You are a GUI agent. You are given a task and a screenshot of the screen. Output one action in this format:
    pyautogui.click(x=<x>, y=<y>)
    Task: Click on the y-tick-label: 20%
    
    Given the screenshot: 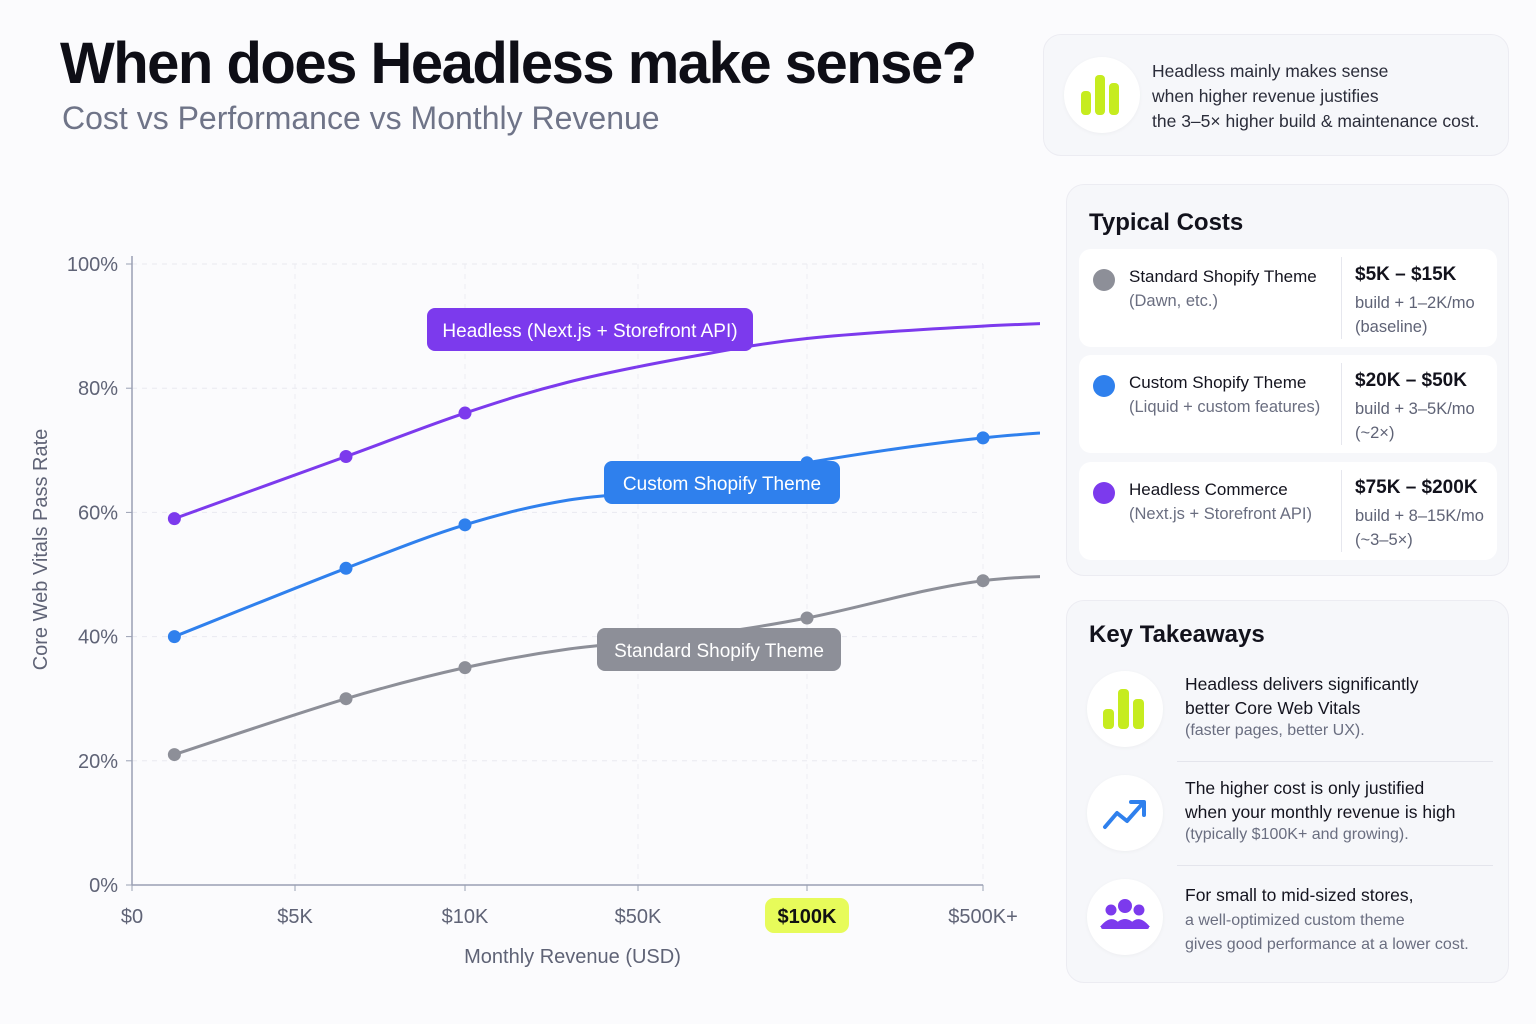 What is the action you would take?
    pyautogui.click(x=98, y=762)
    